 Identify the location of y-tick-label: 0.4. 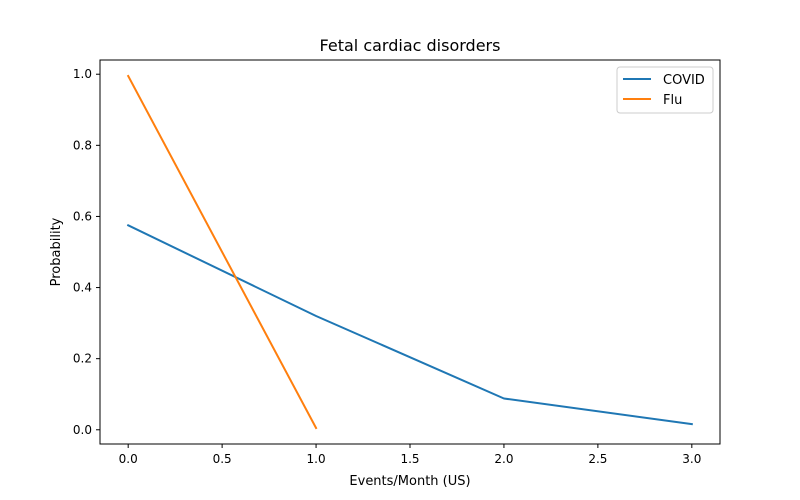
(82, 288).